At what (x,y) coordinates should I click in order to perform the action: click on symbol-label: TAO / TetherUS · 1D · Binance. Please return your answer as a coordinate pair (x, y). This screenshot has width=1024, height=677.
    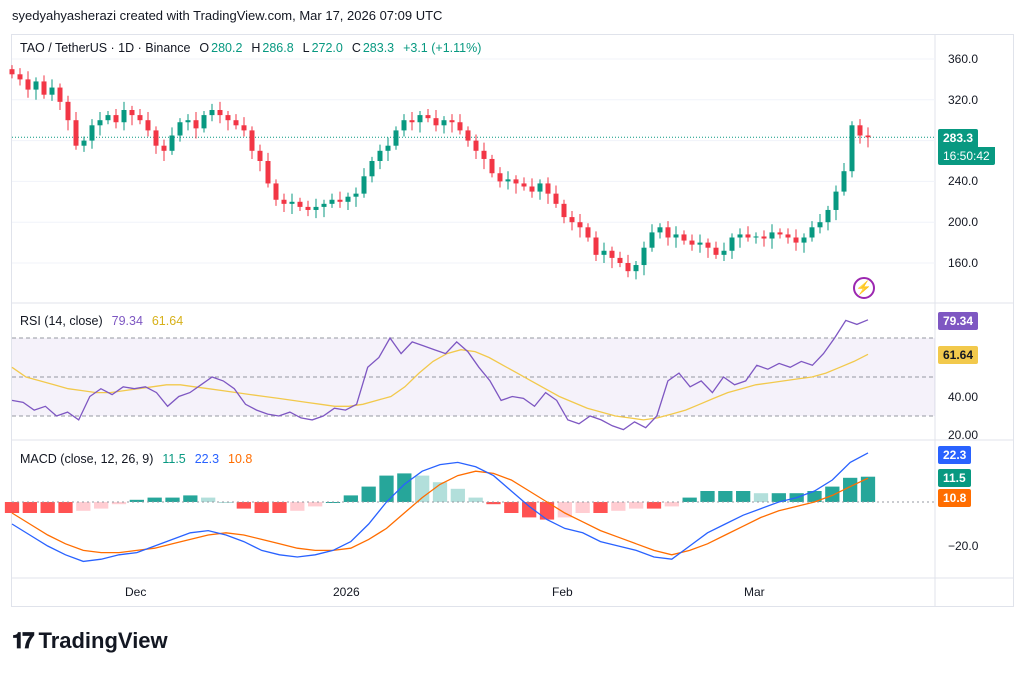
    Looking at the image, I should click on (105, 48).